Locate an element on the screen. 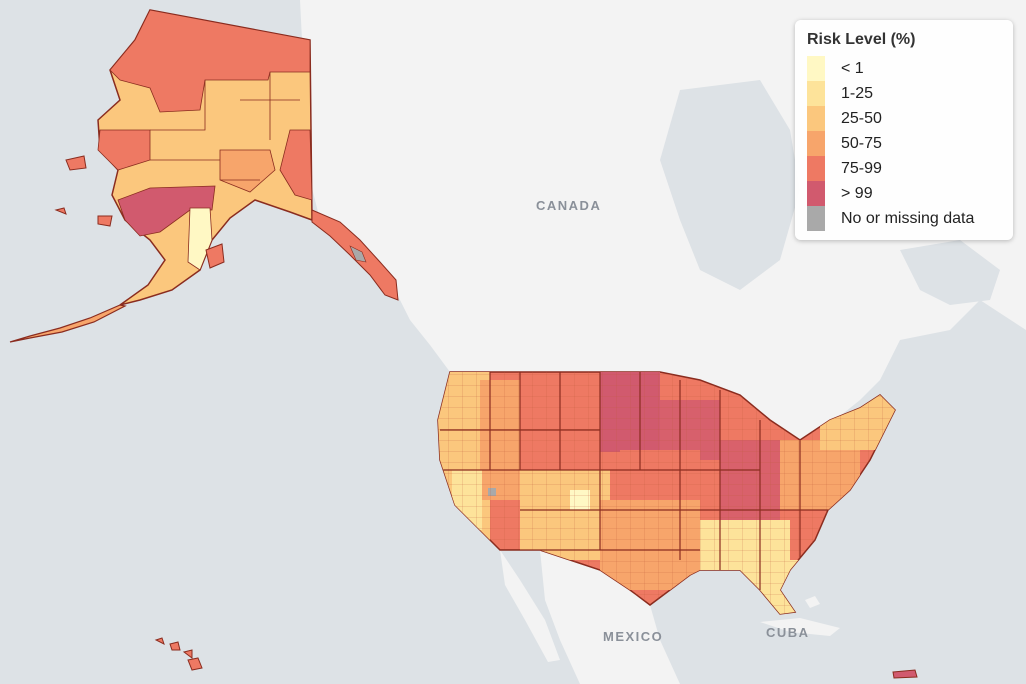 This screenshot has height=684, width=1026. legend-item: 25-50 is located at coordinates (904, 118).